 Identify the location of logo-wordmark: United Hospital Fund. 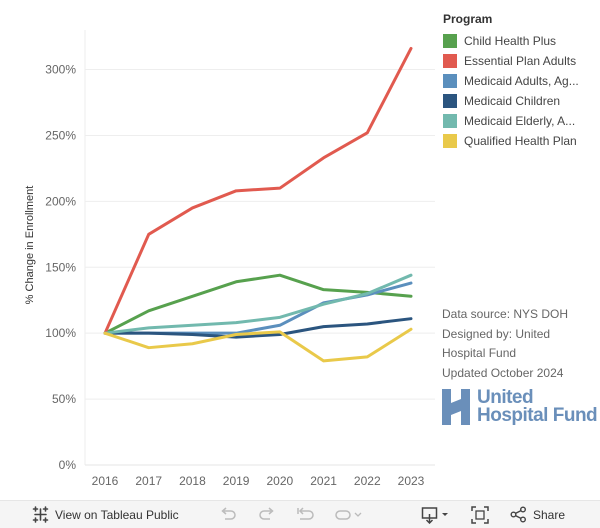
(537, 406).